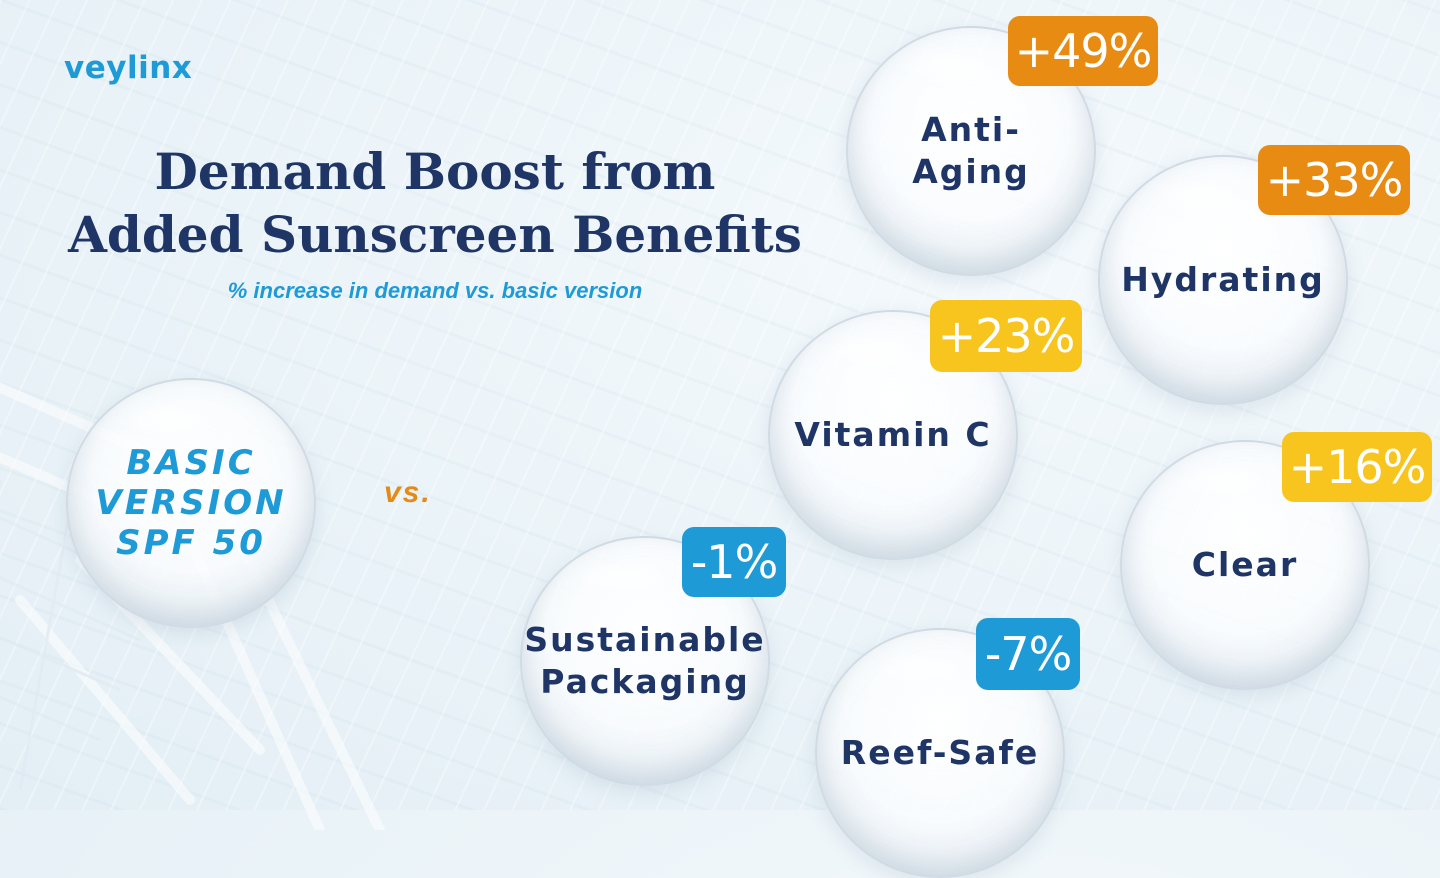 The width and height of the screenshot is (1440, 878). Describe the element at coordinates (1334, 180) in the screenshot. I see `value-badge-hydrating: +33%` at that location.